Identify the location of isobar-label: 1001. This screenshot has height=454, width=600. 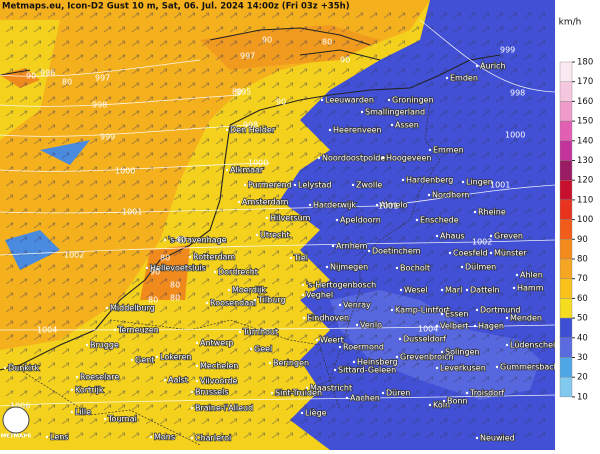
(132, 212).